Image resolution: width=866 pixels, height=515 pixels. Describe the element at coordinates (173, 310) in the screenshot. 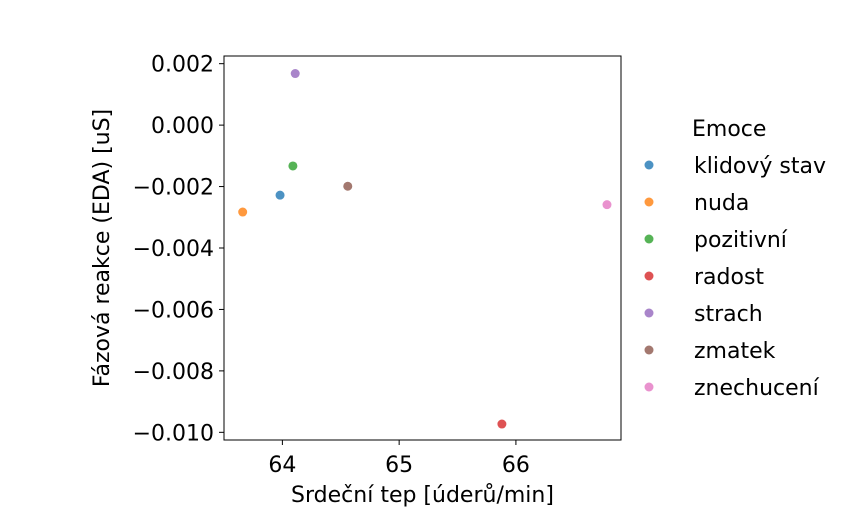

I see `y-tick-label: −0.006` at that location.